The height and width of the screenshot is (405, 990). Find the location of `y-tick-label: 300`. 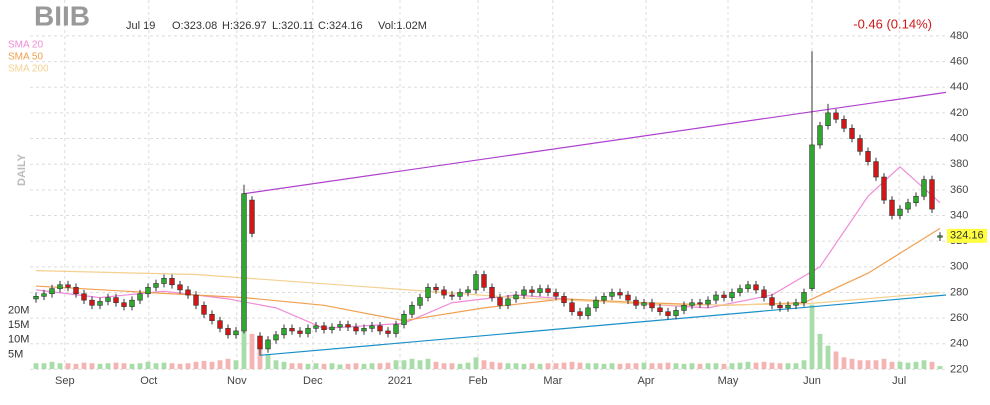

y-tick-label: 300 is located at coordinates (959, 267).